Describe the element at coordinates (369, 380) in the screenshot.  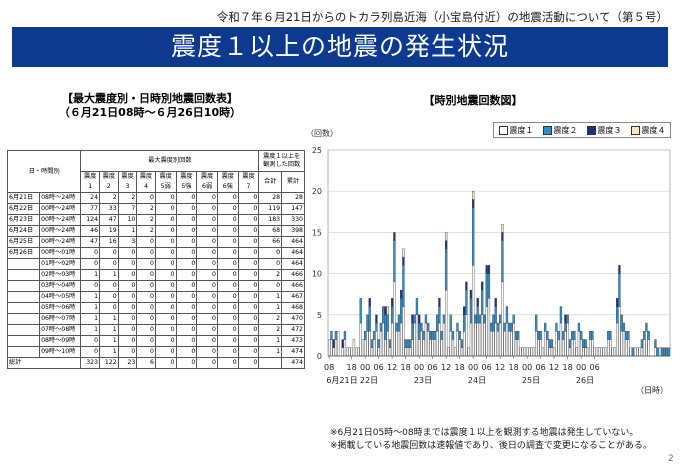
I see `date-label: 22日` at that location.